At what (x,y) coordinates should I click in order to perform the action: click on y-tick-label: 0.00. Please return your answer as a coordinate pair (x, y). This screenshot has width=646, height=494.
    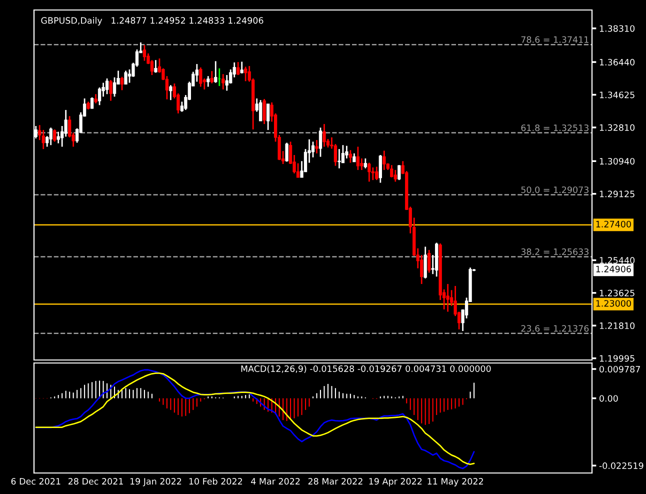
    Looking at the image, I should click on (609, 398).